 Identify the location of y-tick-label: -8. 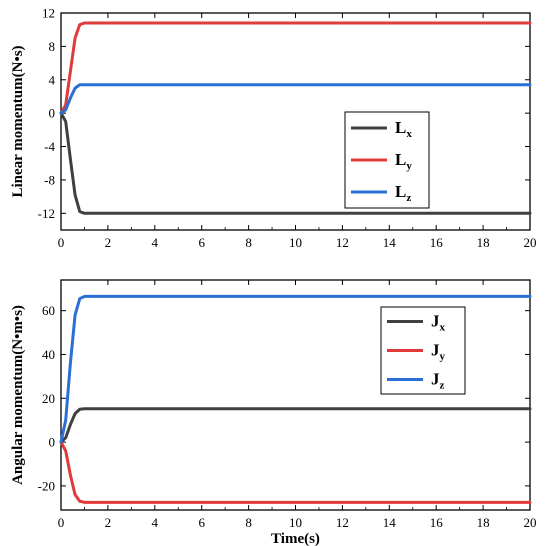
(49, 179).